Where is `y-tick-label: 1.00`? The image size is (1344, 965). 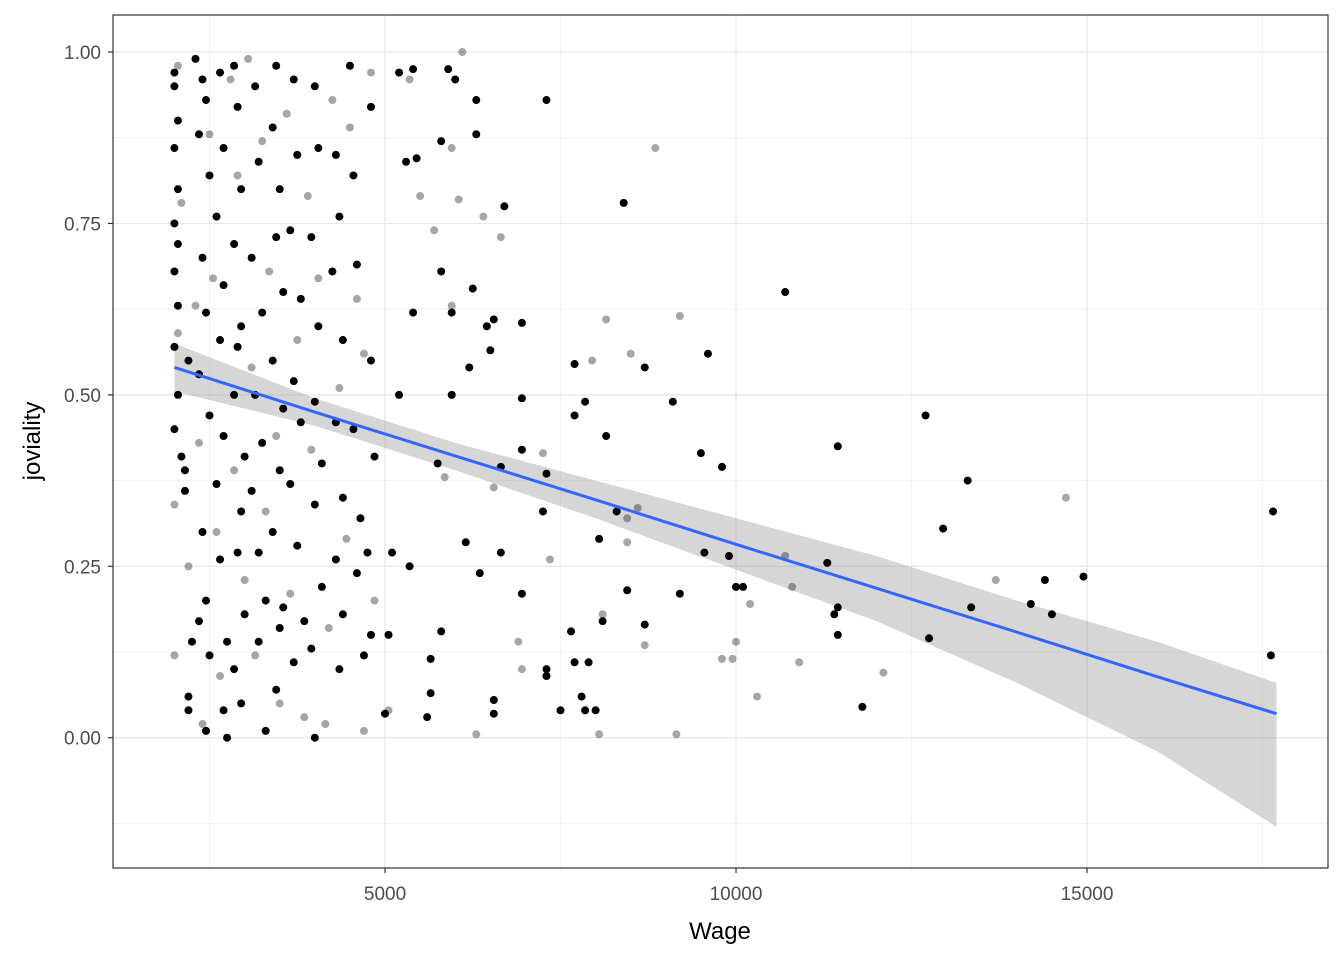
y-tick-label: 1.00 is located at coordinates (82, 53).